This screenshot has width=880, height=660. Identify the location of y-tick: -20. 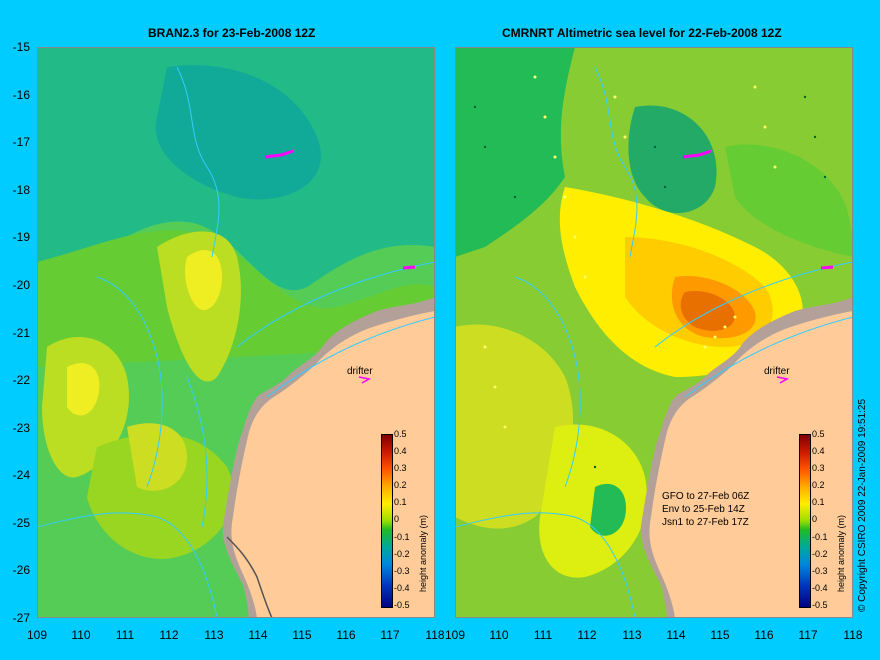
(21, 285).